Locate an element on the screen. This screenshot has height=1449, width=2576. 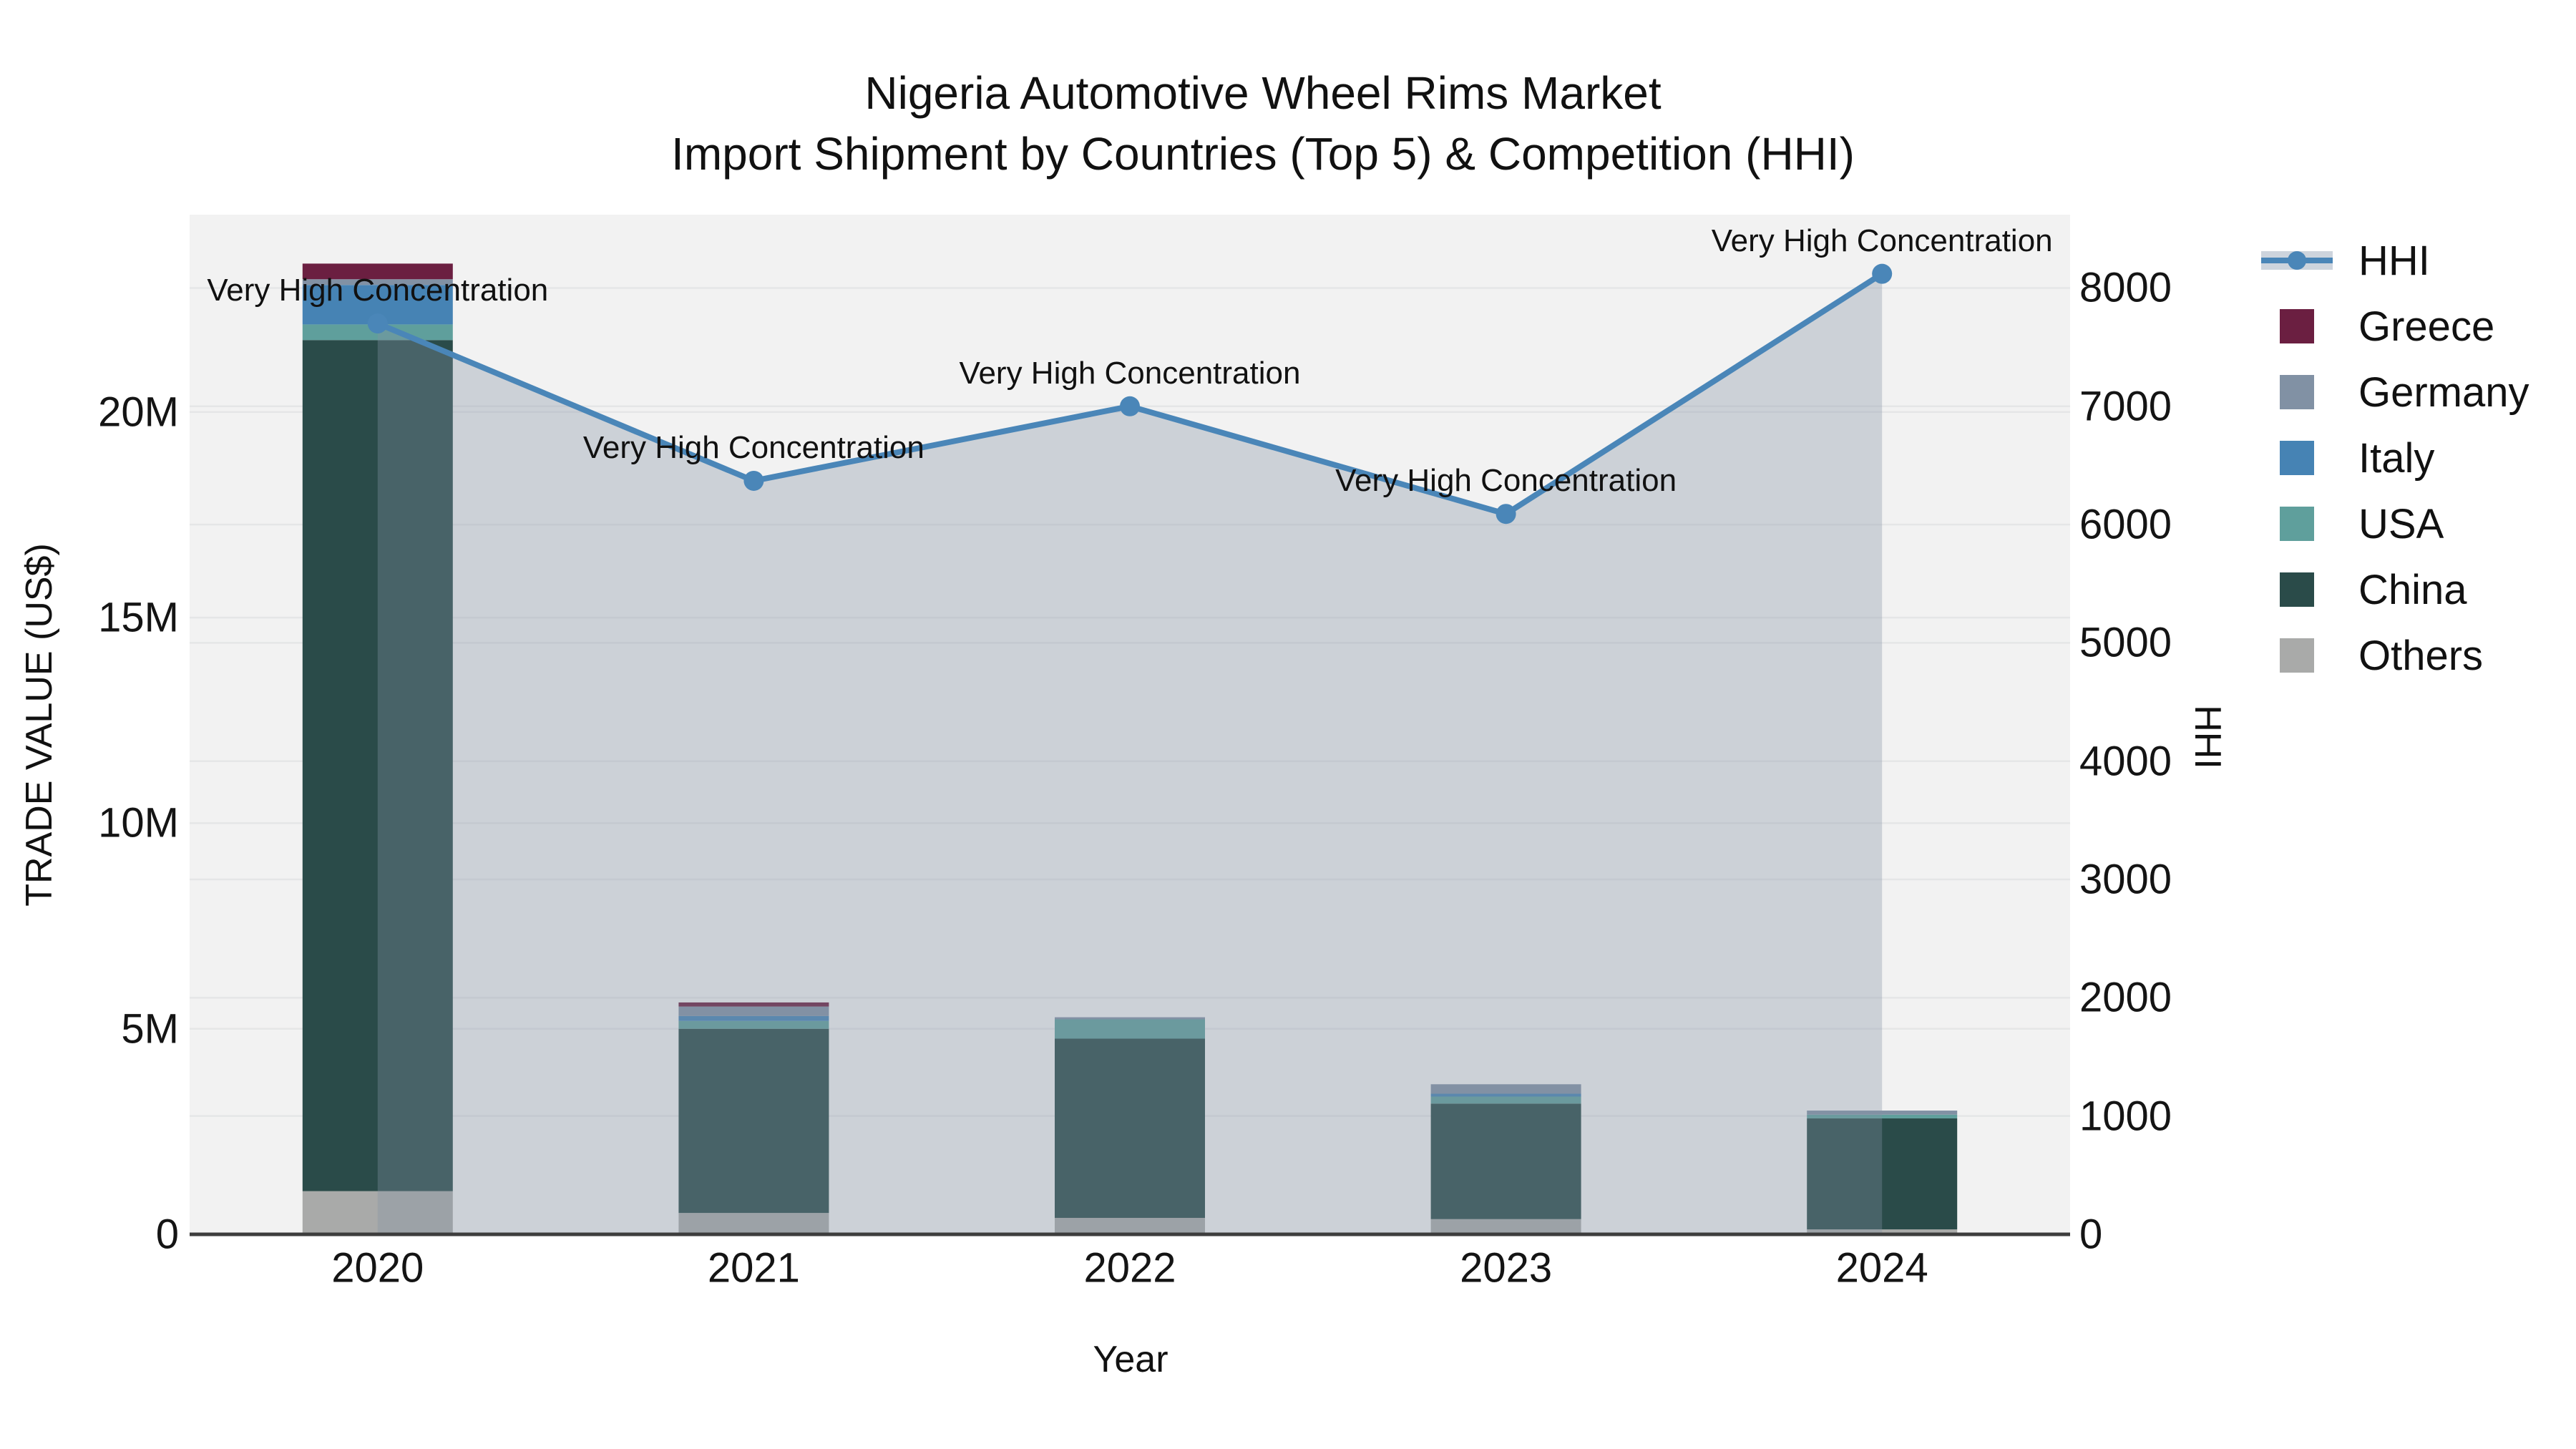
y-right-tick-3000: 3000 is located at coordinates (2125, 879).